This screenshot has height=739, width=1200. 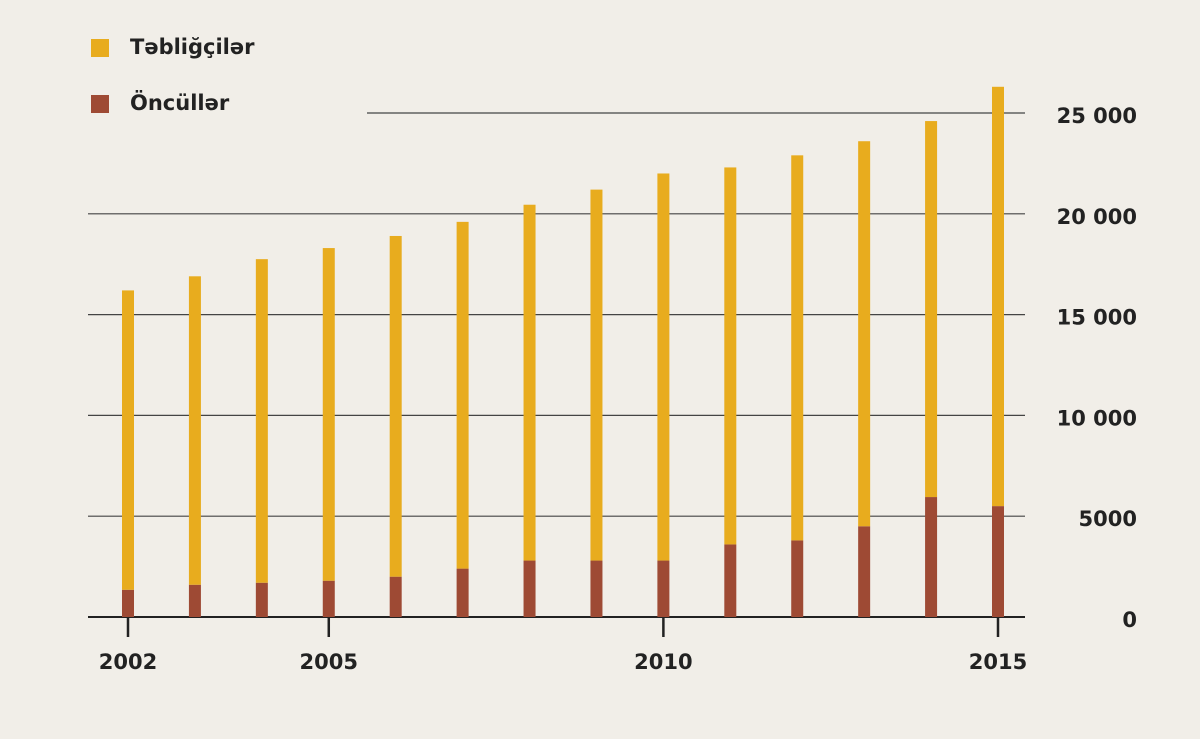 What do you see at coordinates (329, 662) in the screenshot?
I see `x-tick-label: 2005` at bounding box center [329, 662].